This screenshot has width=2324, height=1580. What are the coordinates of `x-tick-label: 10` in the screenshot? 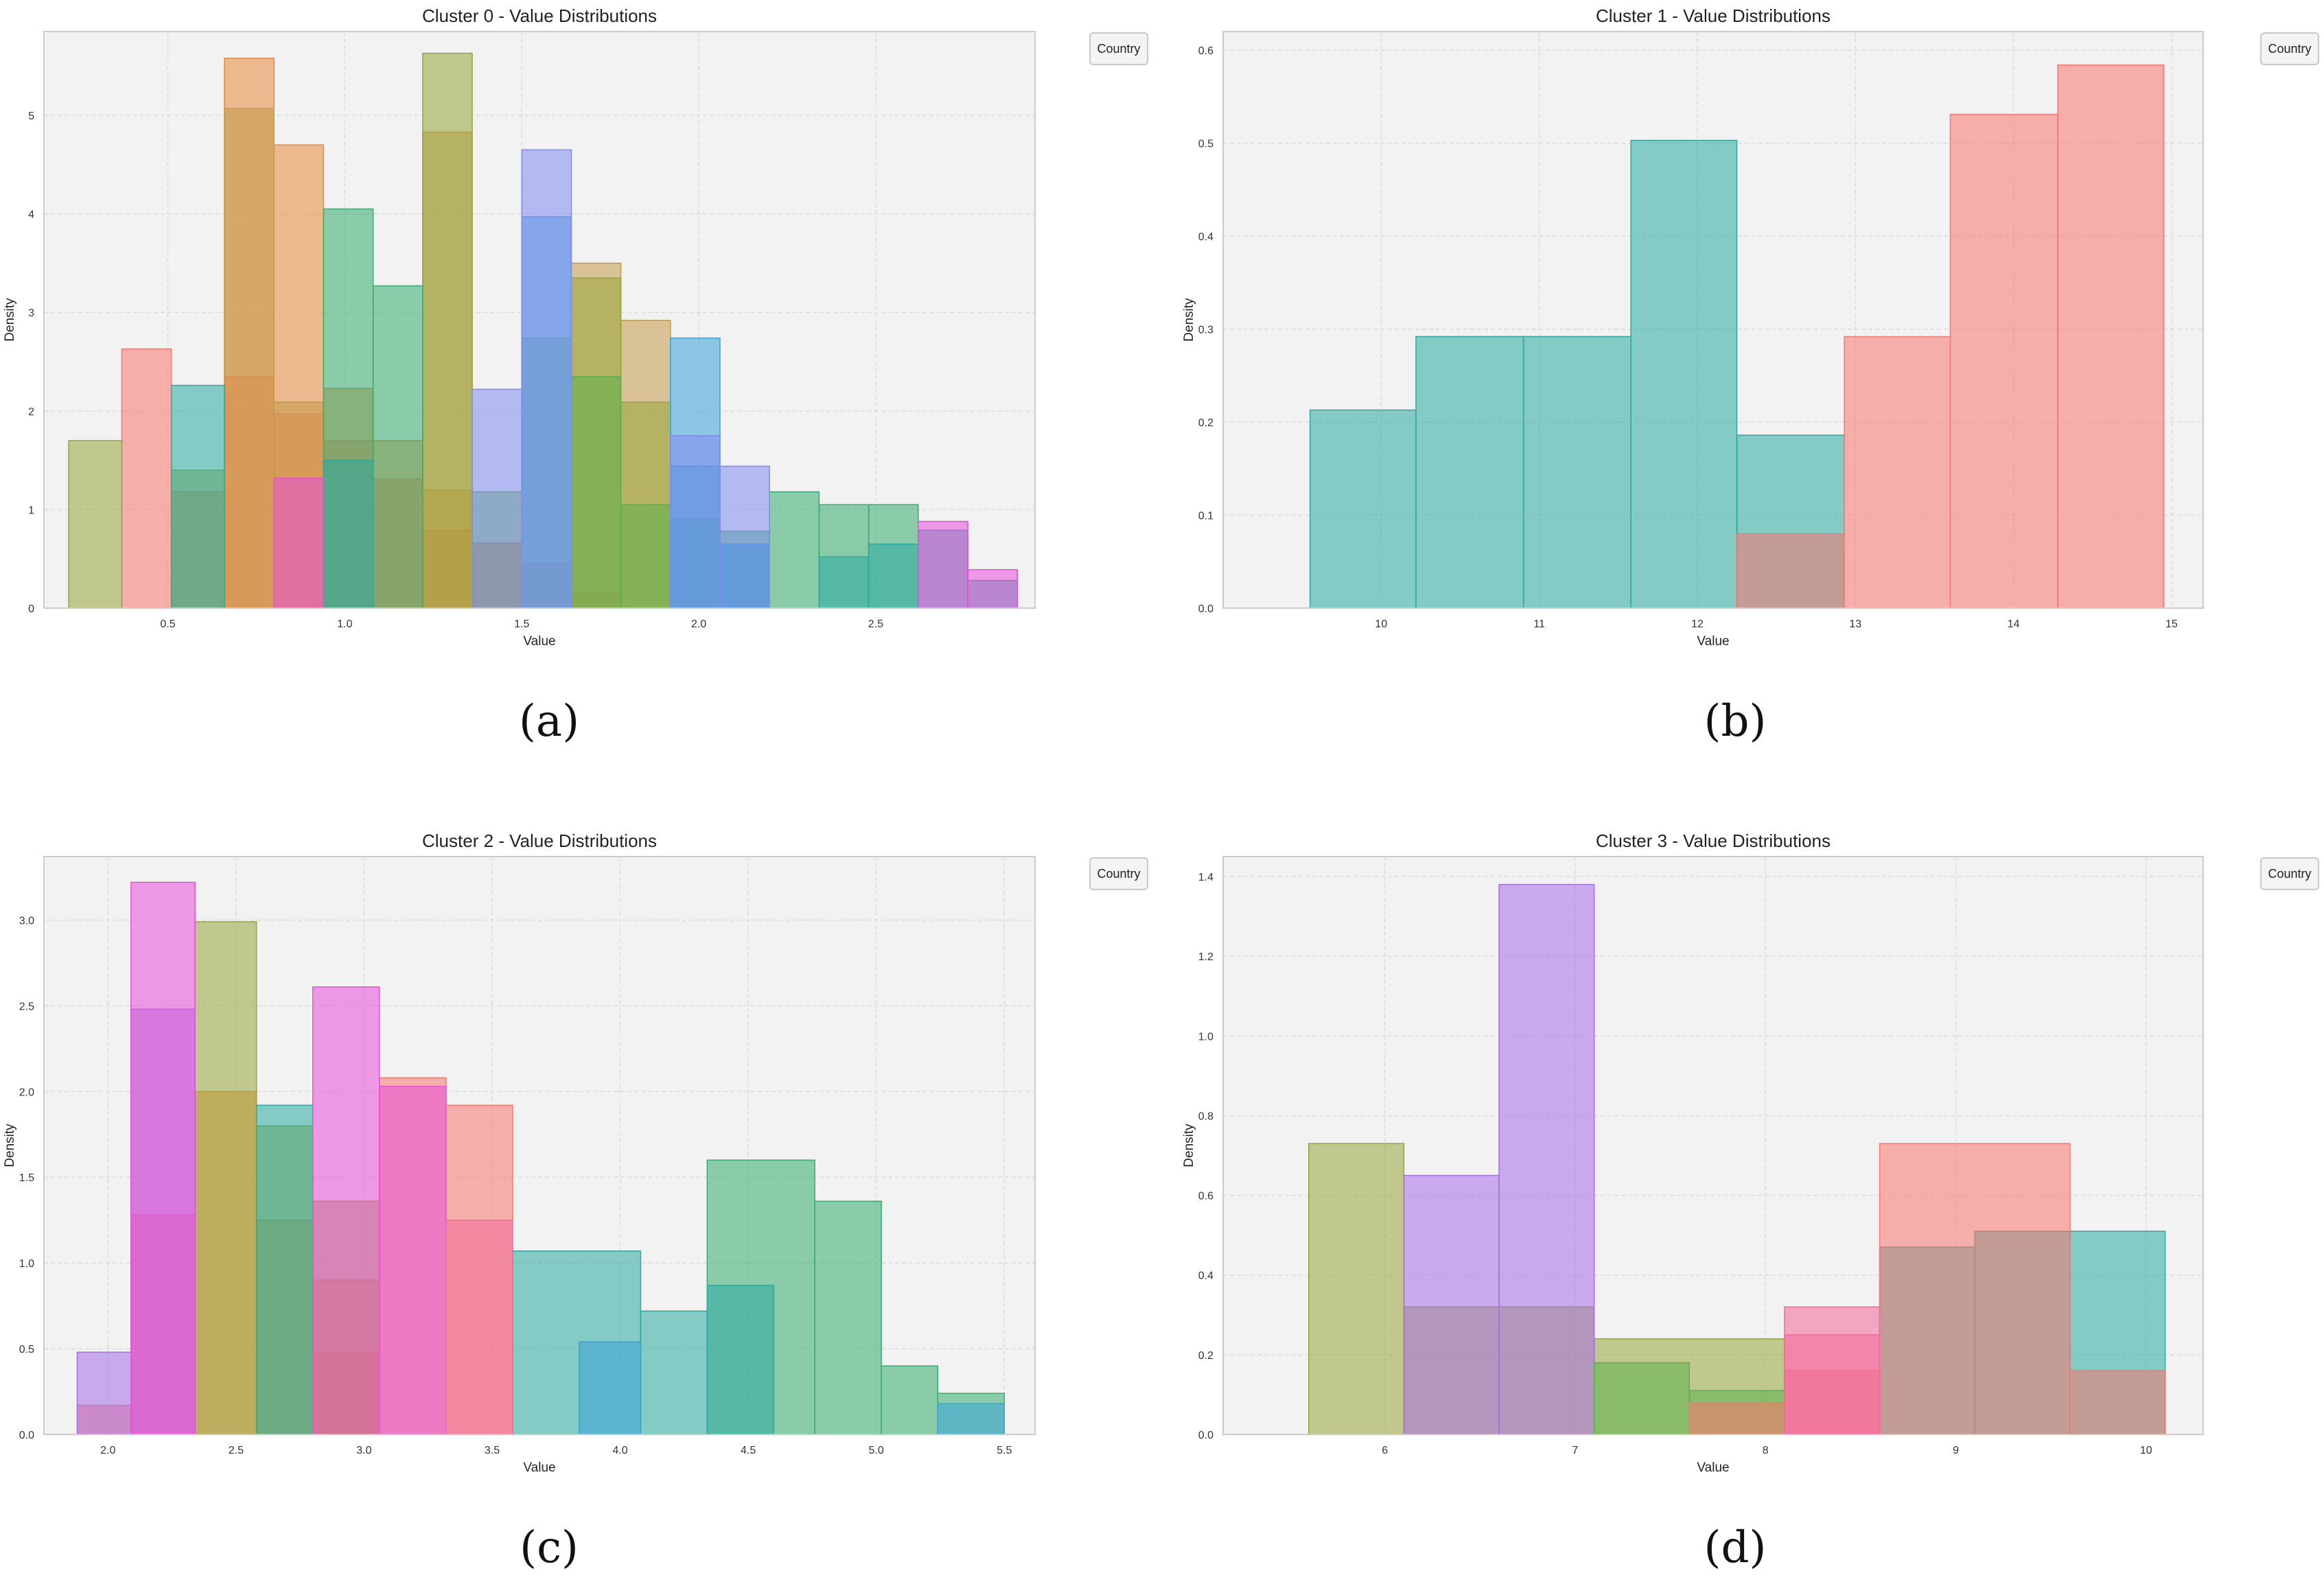 It's located at (1381, 624).